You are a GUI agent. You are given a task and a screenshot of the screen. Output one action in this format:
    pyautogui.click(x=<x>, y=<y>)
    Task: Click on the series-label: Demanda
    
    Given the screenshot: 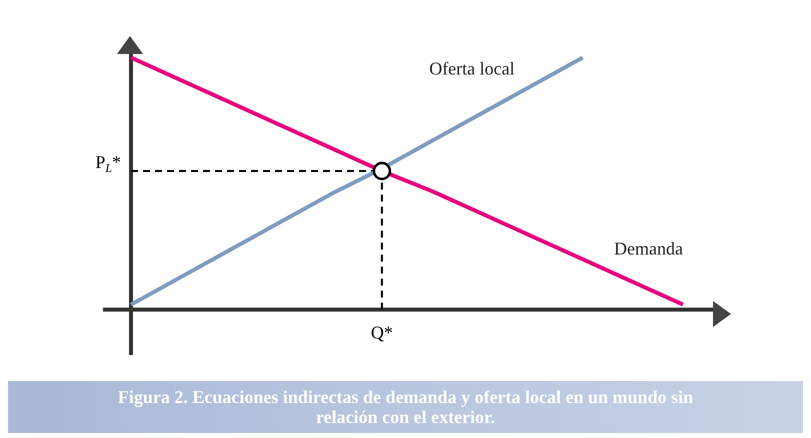 What is the action you would take?
    pyautogui.click(x=649, y=248)
    